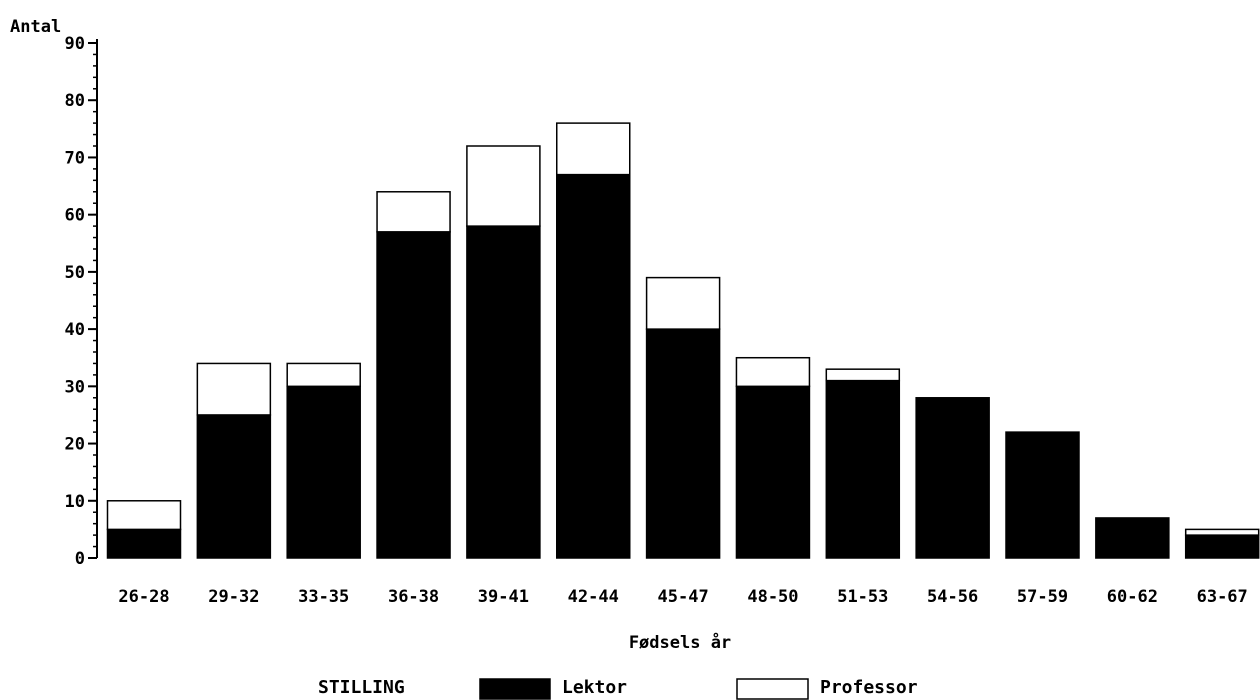 The image size is (1260, 700). Describe the element at coordinates (361, 687) in the screenshot. I see `legend-title: STILLING` at that location.